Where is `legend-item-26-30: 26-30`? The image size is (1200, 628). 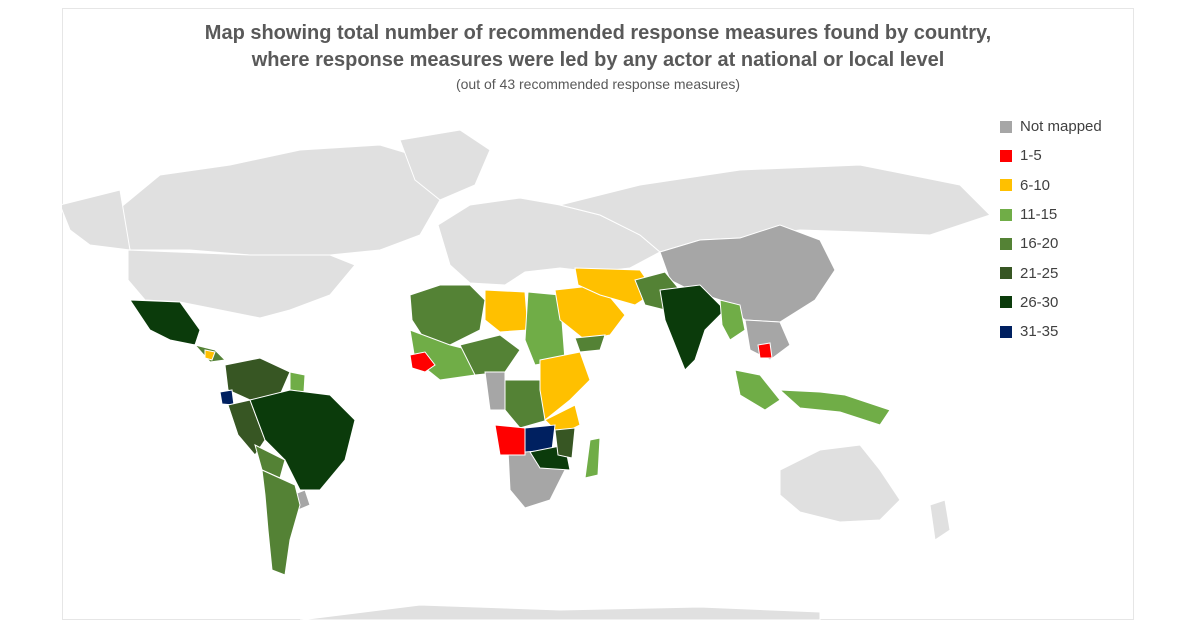 legend-item-26-30: 26-30 is located at coordinates (1051, 302).